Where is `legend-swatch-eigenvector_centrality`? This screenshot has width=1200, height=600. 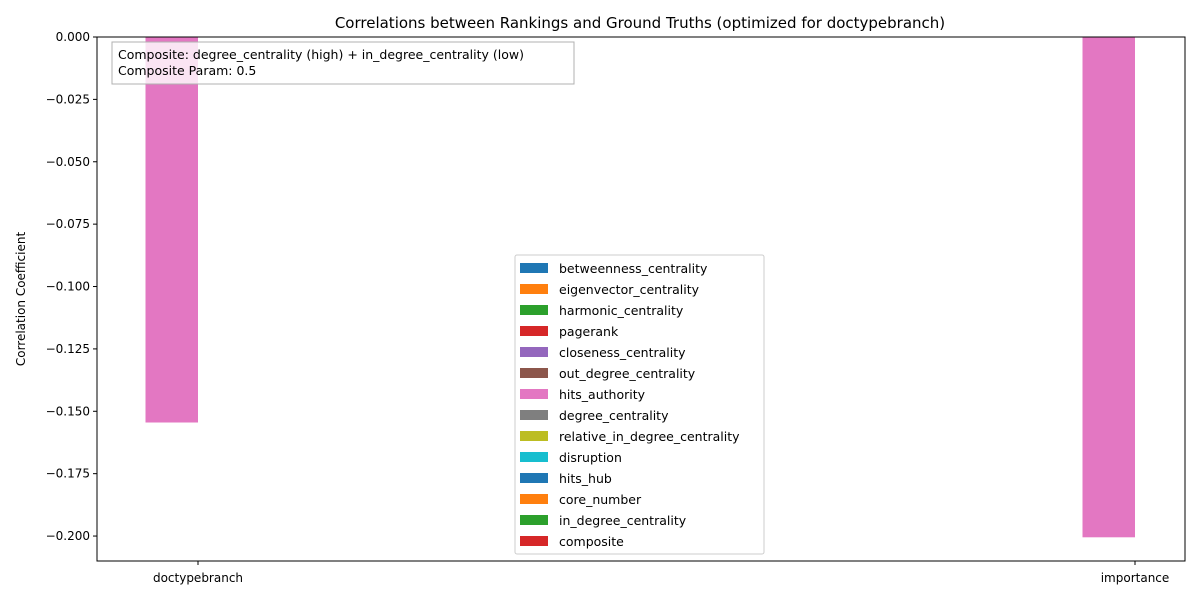
legend-swatch-eigenvector_centrality is located at coordinates (534, 289).